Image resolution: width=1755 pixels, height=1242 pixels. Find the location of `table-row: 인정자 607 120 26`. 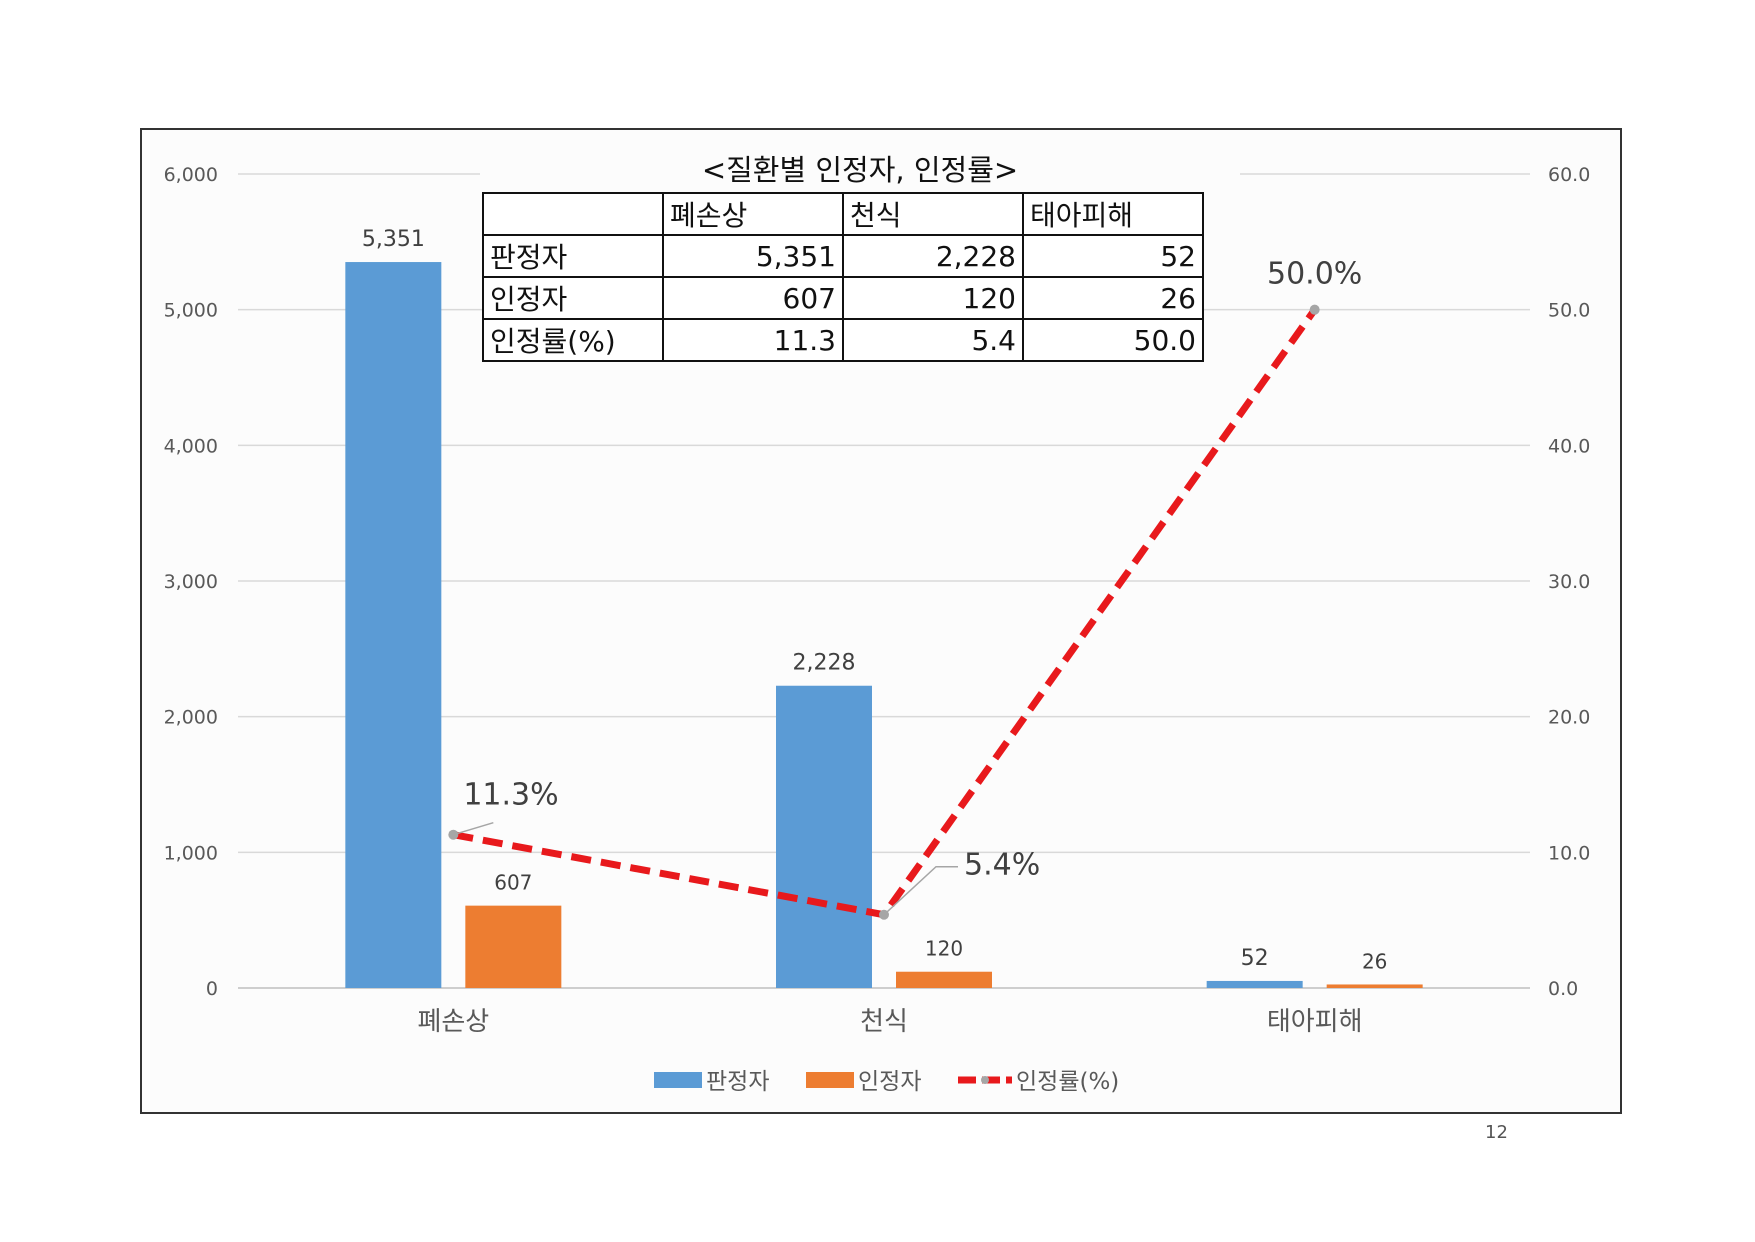

table-row: 인정자 607 120 26 is located at coordinates (843, 298).